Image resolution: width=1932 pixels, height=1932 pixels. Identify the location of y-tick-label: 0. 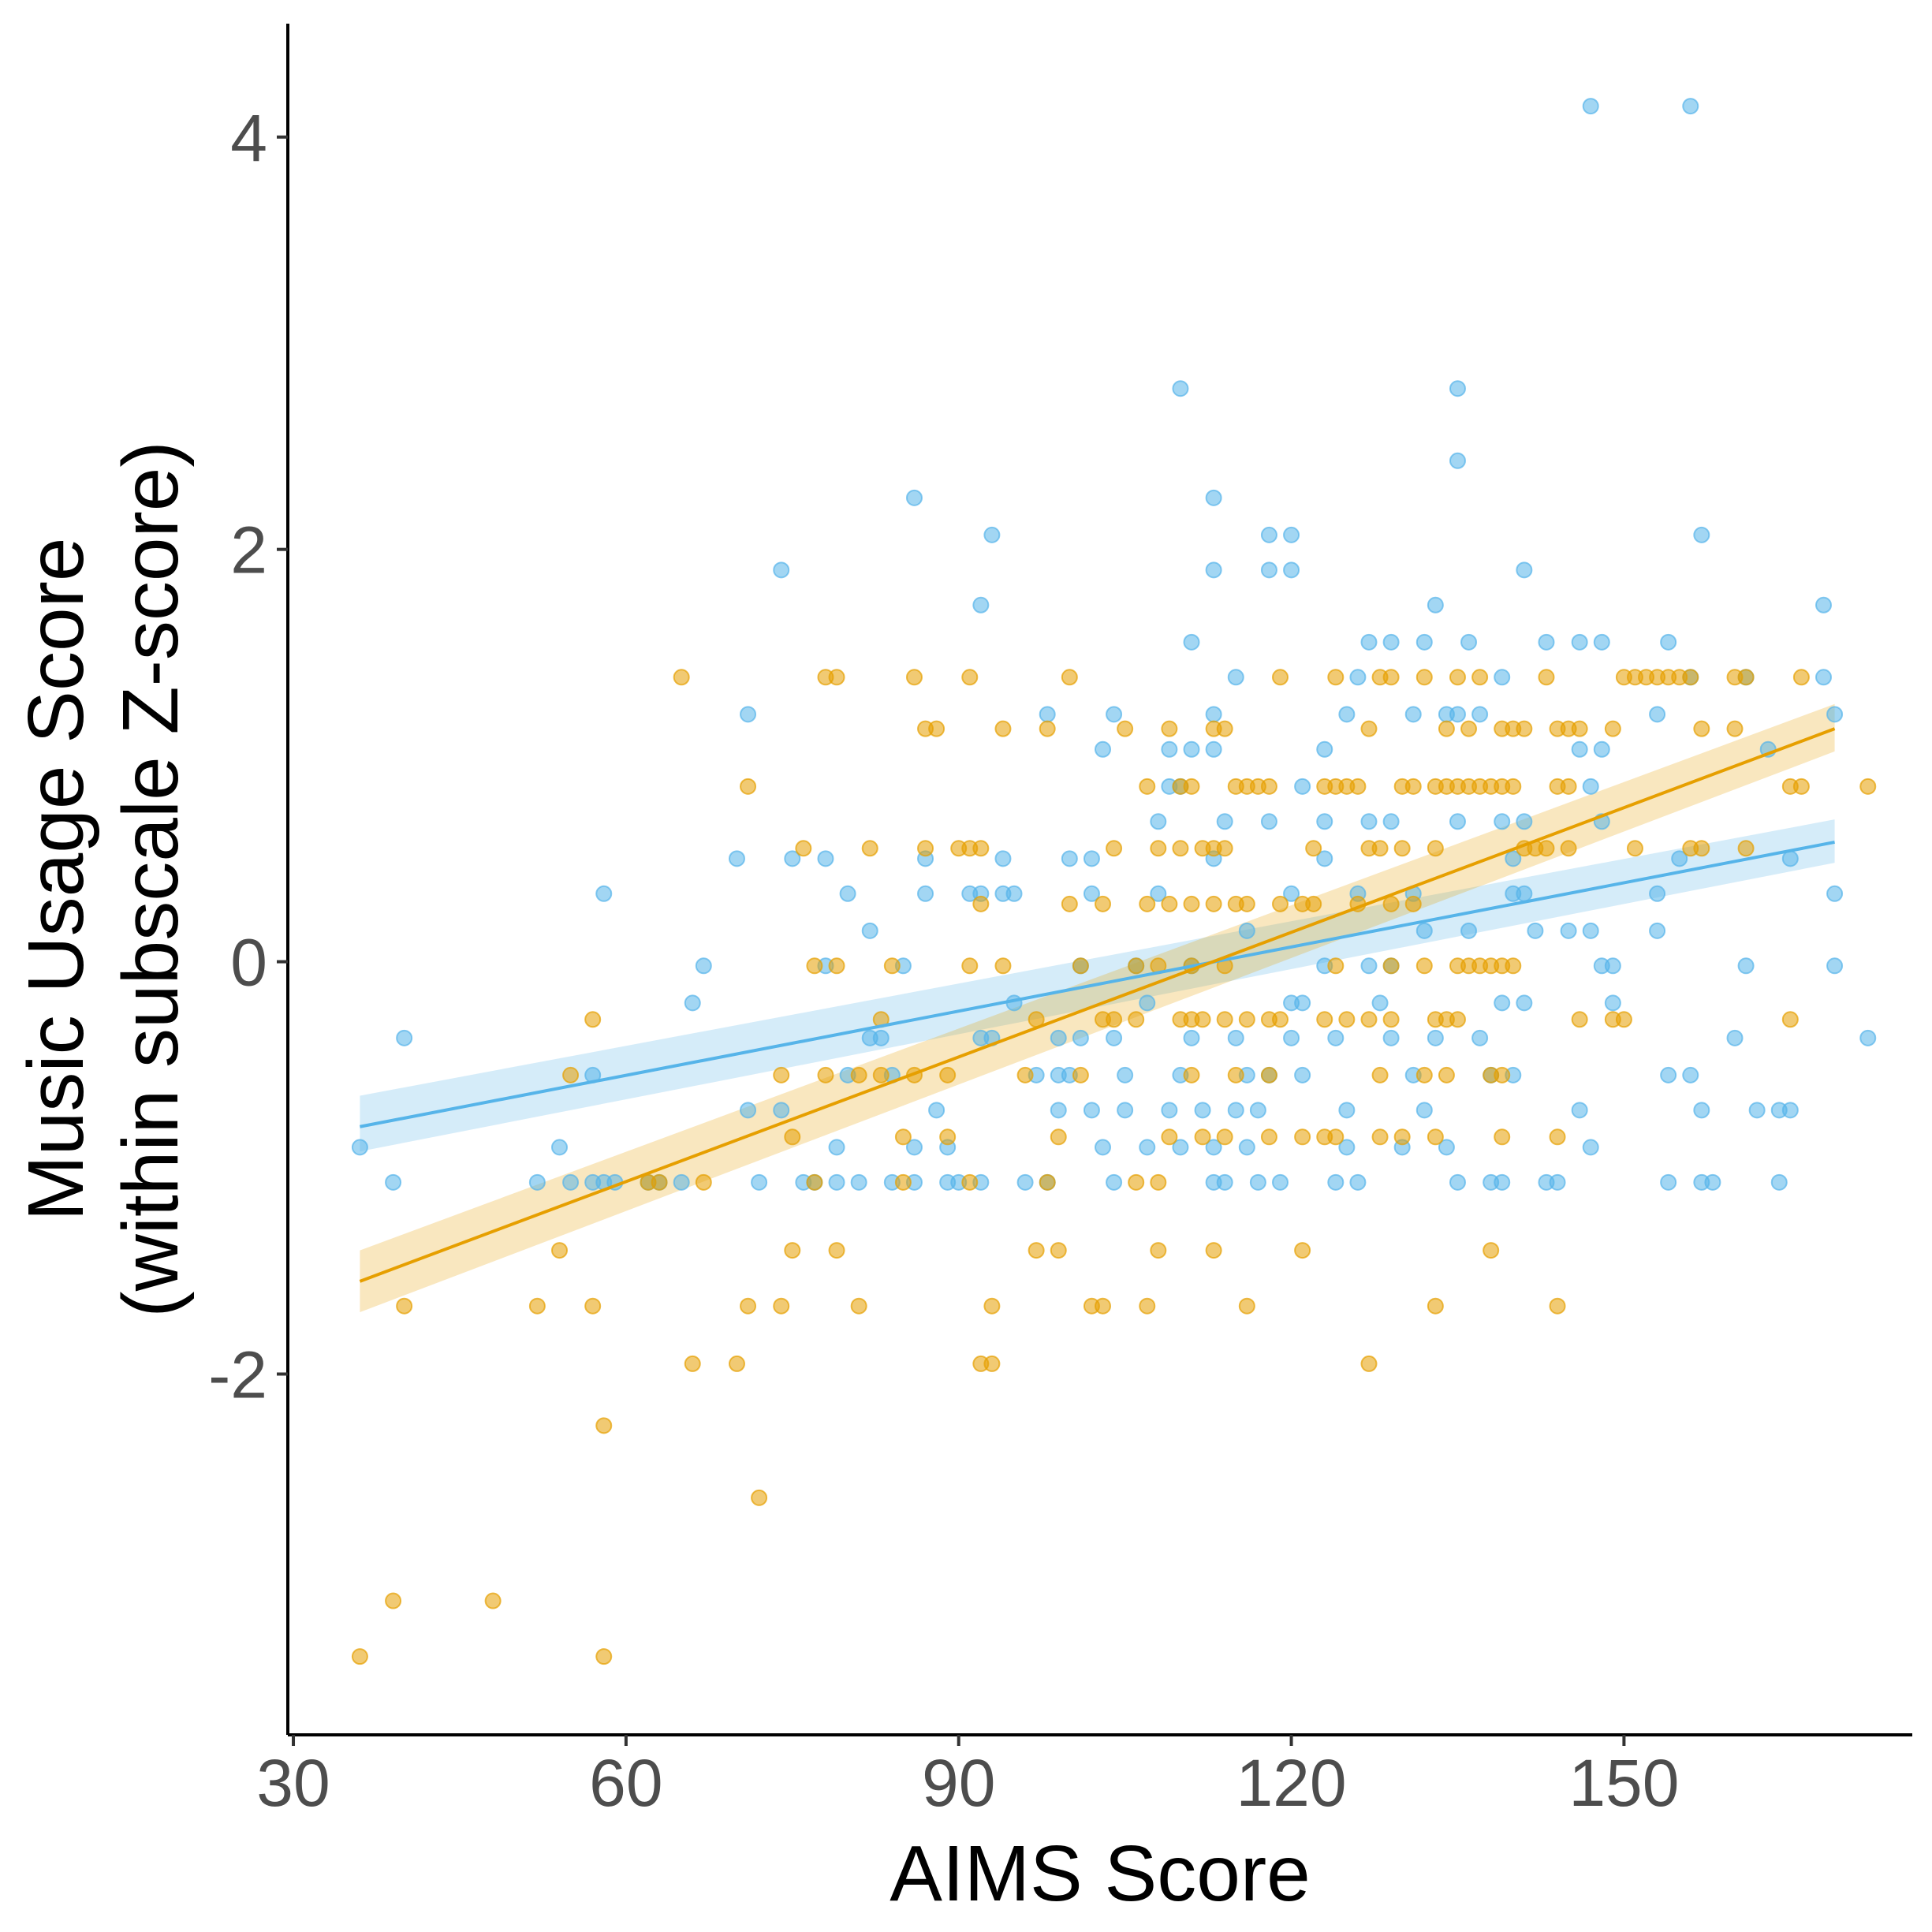
(249, 963).